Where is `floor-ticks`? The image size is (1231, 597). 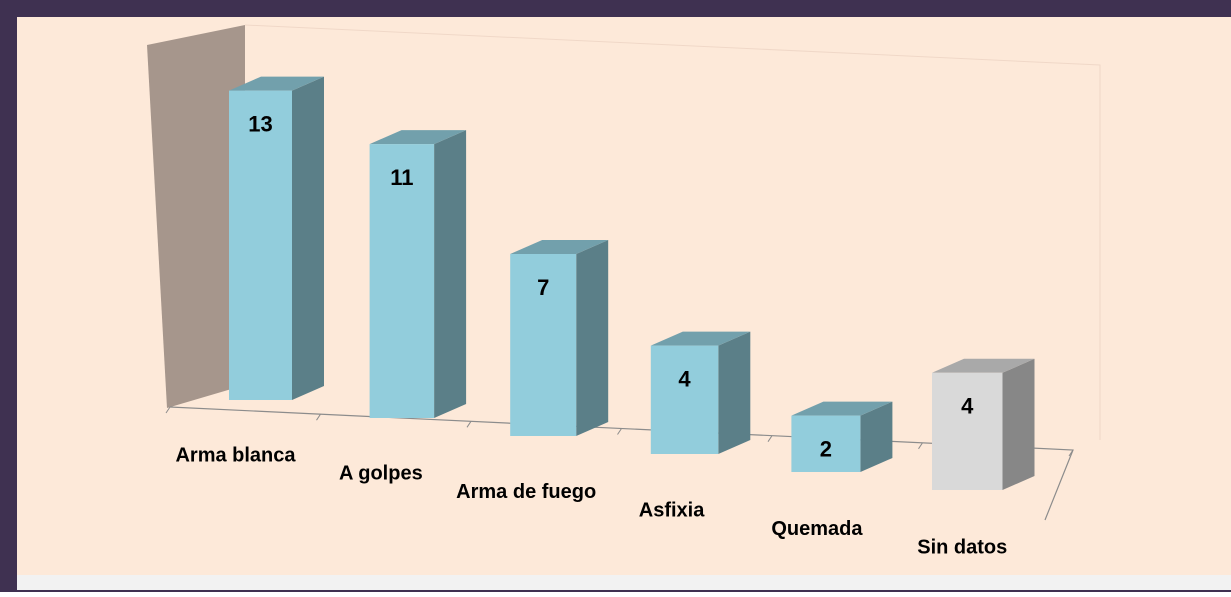 floor-ticks is located at coordinates (619, 431).